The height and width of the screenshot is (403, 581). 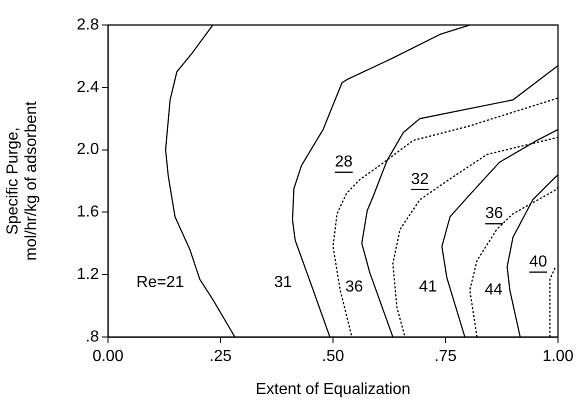 What do you see at coordinates (88, 149) in the screenshot?
I see `y-tick-label: 2.0` at bounding box center [88, 149].